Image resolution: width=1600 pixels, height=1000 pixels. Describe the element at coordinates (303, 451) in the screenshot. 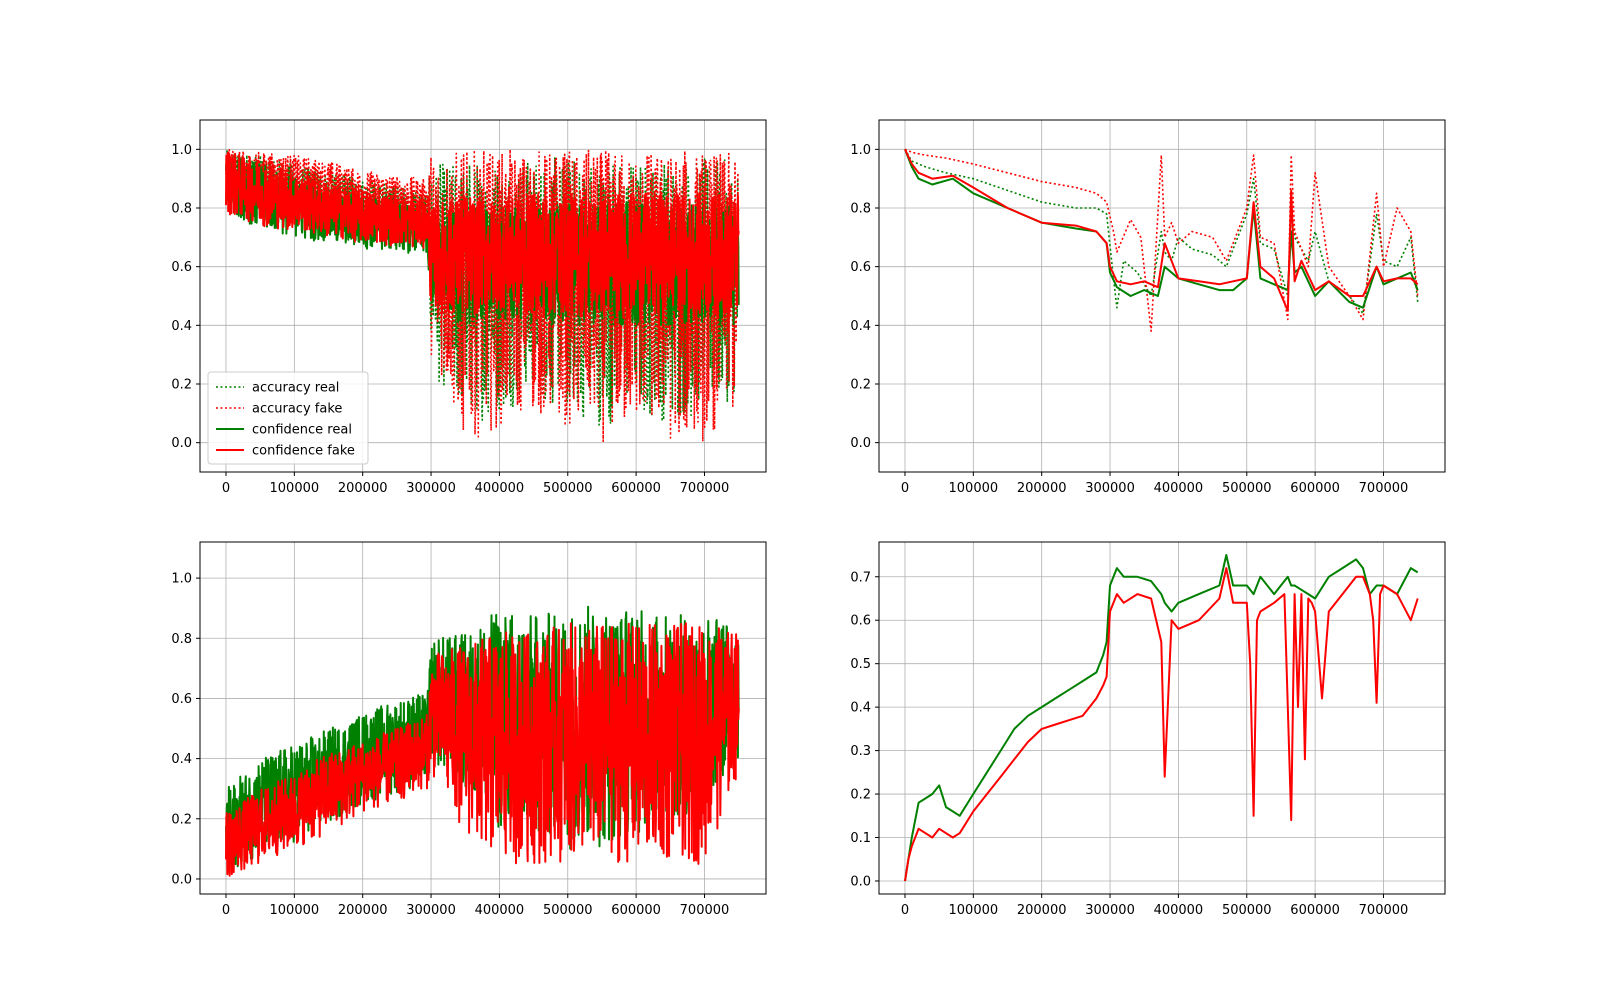

I see `legend-label: confidence fake` at that location.